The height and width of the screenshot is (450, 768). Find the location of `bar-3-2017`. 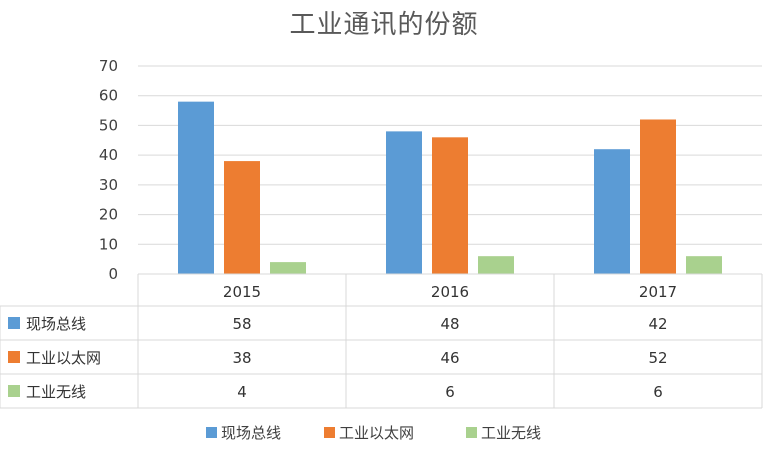

bar-3-2017 is located at coordinates (704, 265).